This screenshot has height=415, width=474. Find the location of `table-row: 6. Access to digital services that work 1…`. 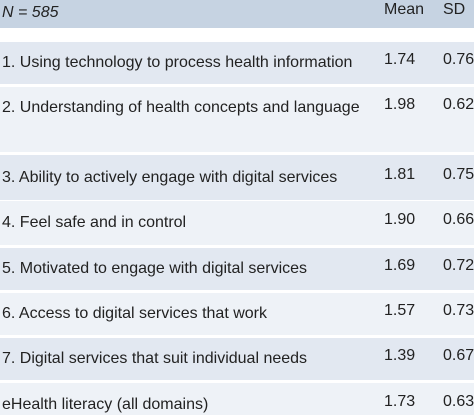

table-row: 6. Access to digital services that work 1… is located at coordinates (237, 314).